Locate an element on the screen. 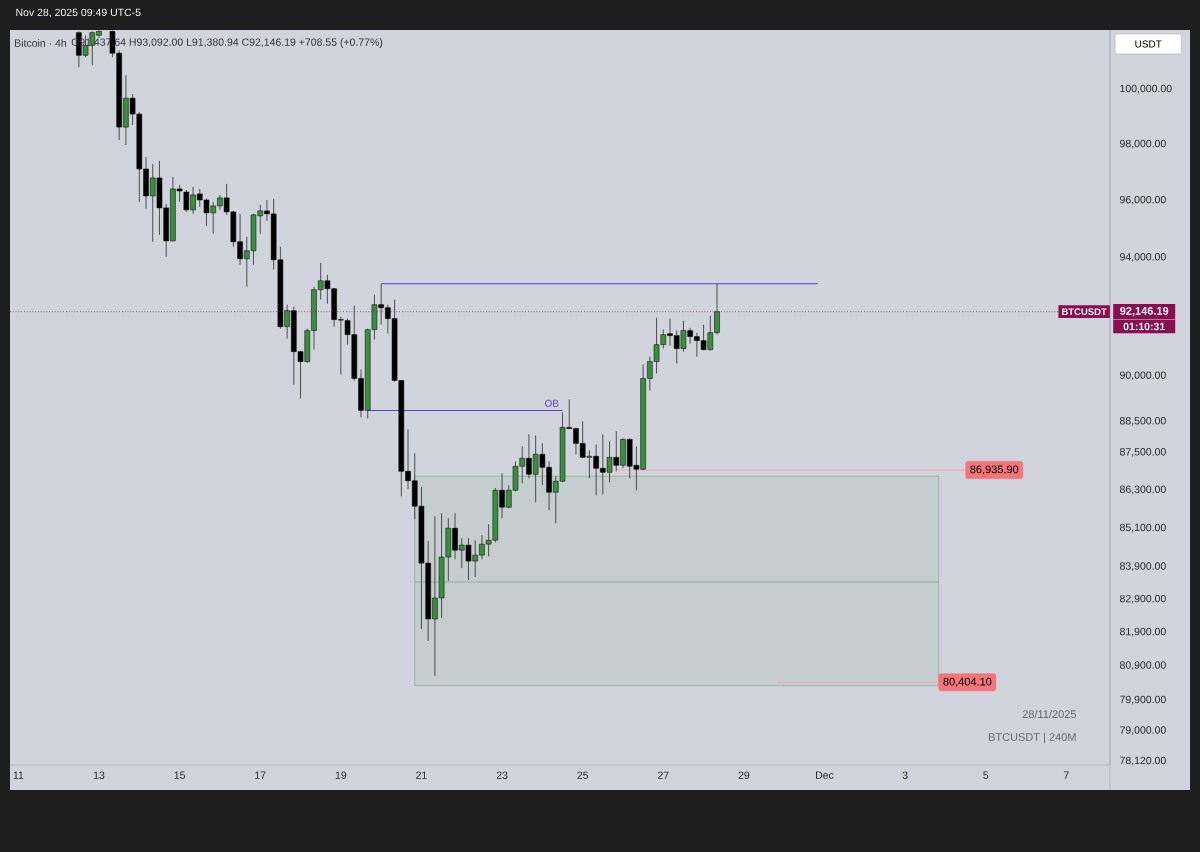  y-tick-label: 87,500.00 is located at coordinates (1142, 452).